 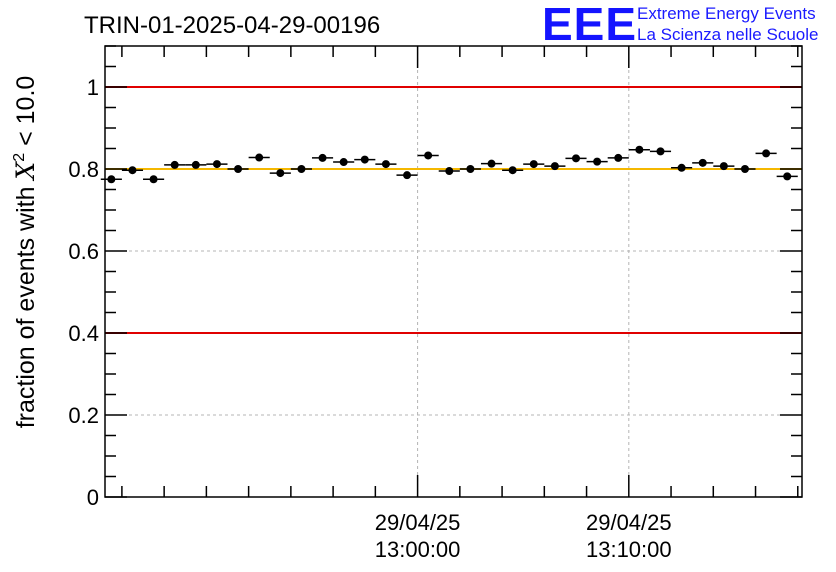 What do you see at coordinates (418, 549) in the screenshot?
I see `x-tick-label-time: 13:00:00` at bounding box center [418, 549].